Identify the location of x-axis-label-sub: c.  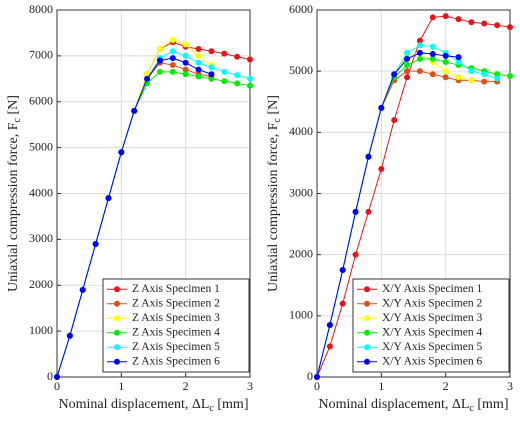
(471, 408).